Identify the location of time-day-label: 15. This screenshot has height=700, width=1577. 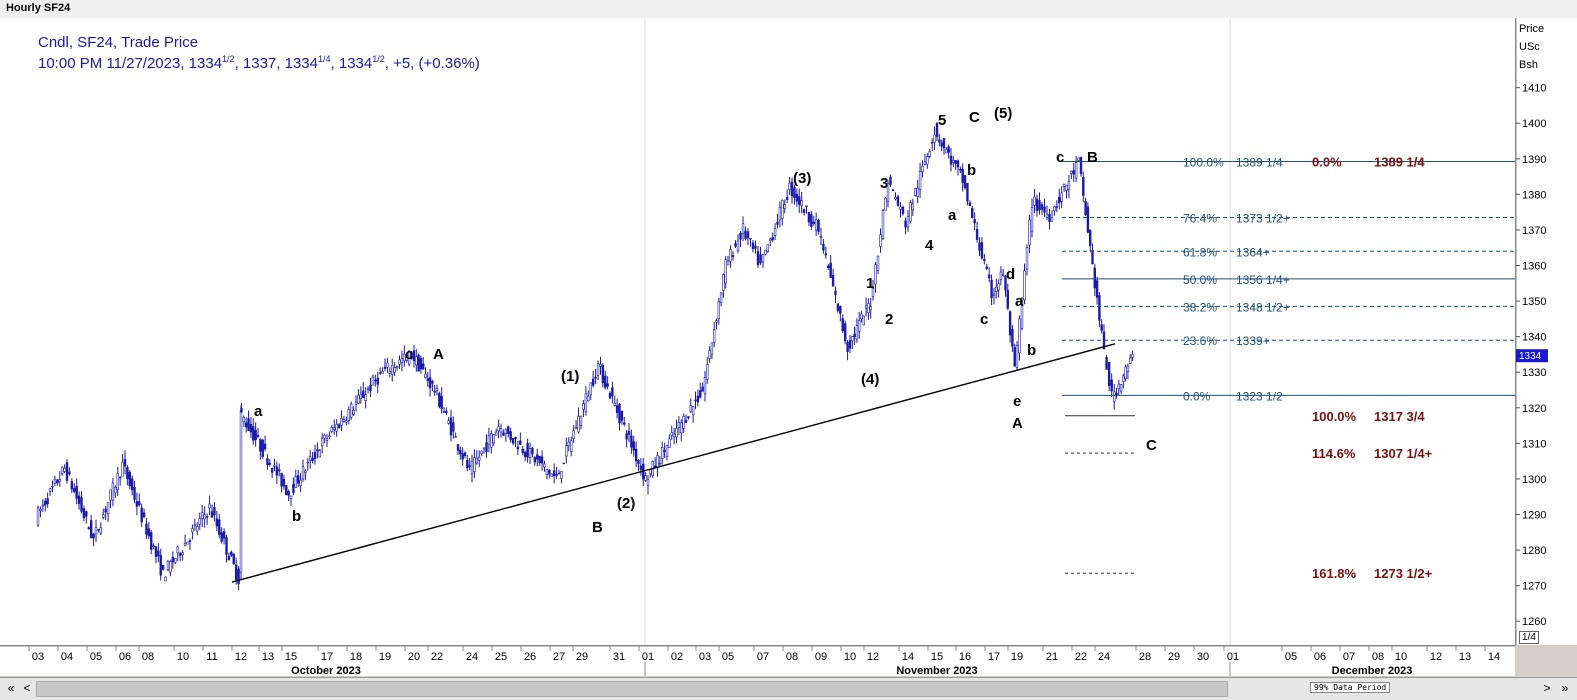
(291, 657).